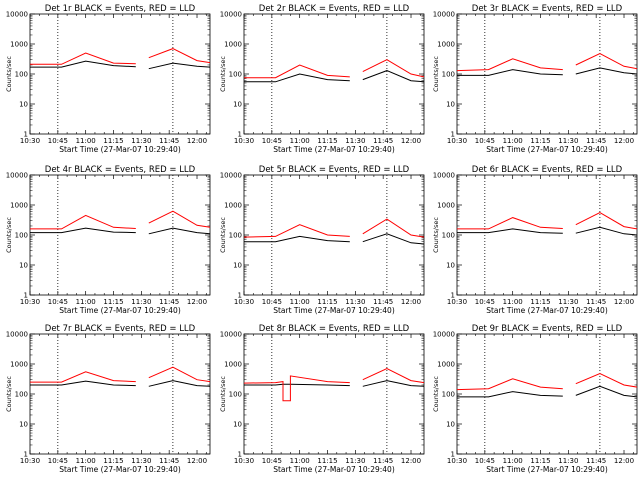  I want to click on panel-title: Det 7r BLACK = Events, RED = LLD, so click(120, 329).